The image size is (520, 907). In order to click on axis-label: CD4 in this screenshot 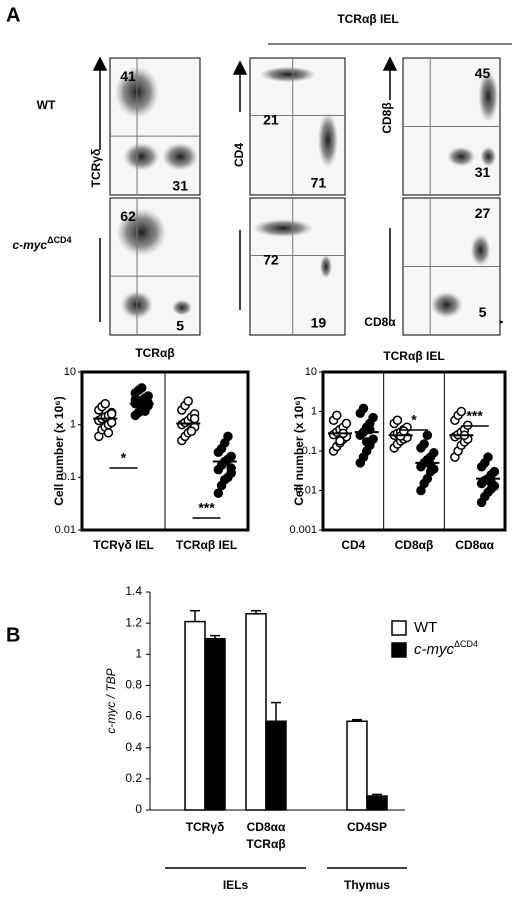, I will do `click(239, 155)`.